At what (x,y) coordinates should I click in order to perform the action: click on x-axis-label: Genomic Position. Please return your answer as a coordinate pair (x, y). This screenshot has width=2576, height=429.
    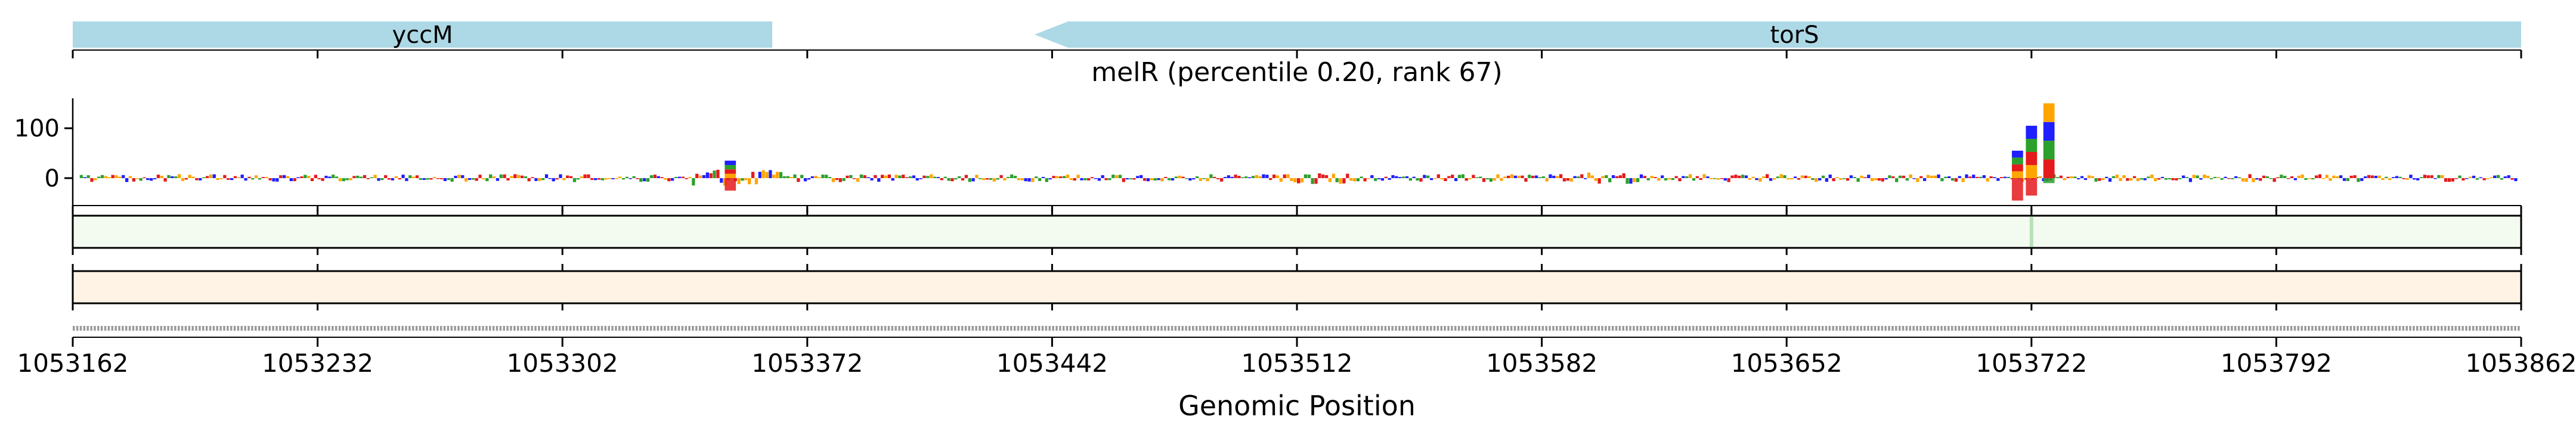
    Looking at the image, I should click on (1297, 406).